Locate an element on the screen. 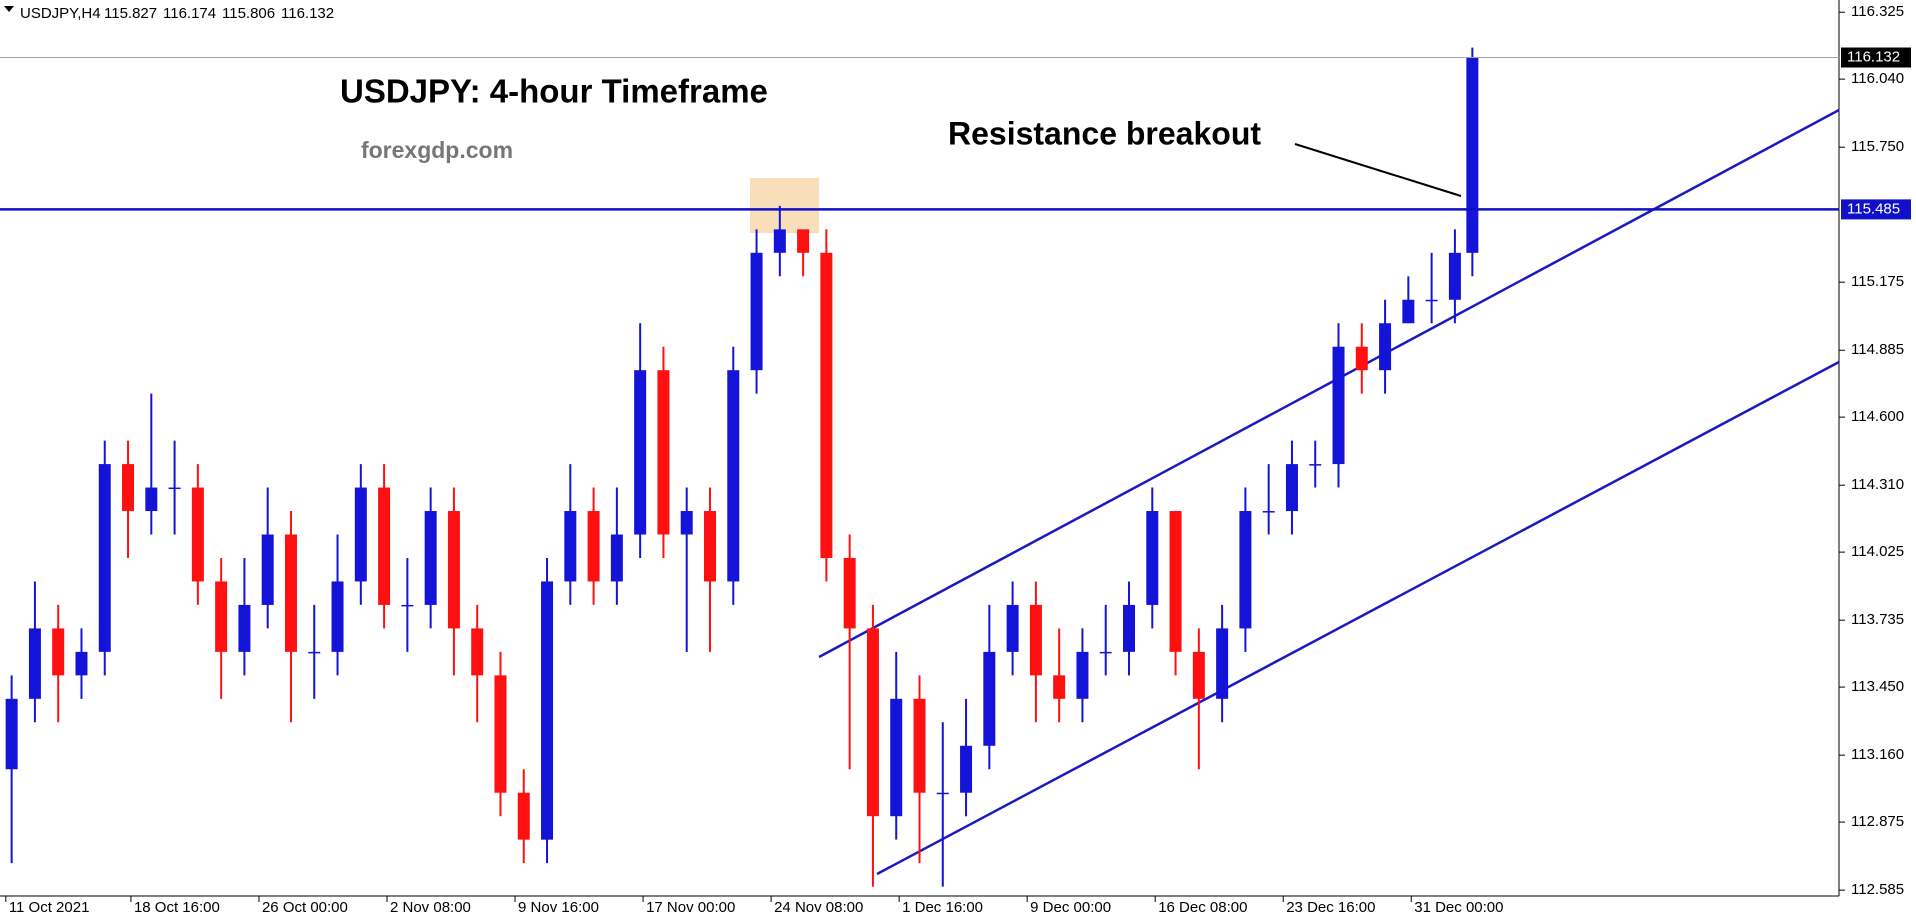 Image resolution: width=1916 pixels, height=920 pixels. low-value: 115.806 is located at coordinates (248, 13).